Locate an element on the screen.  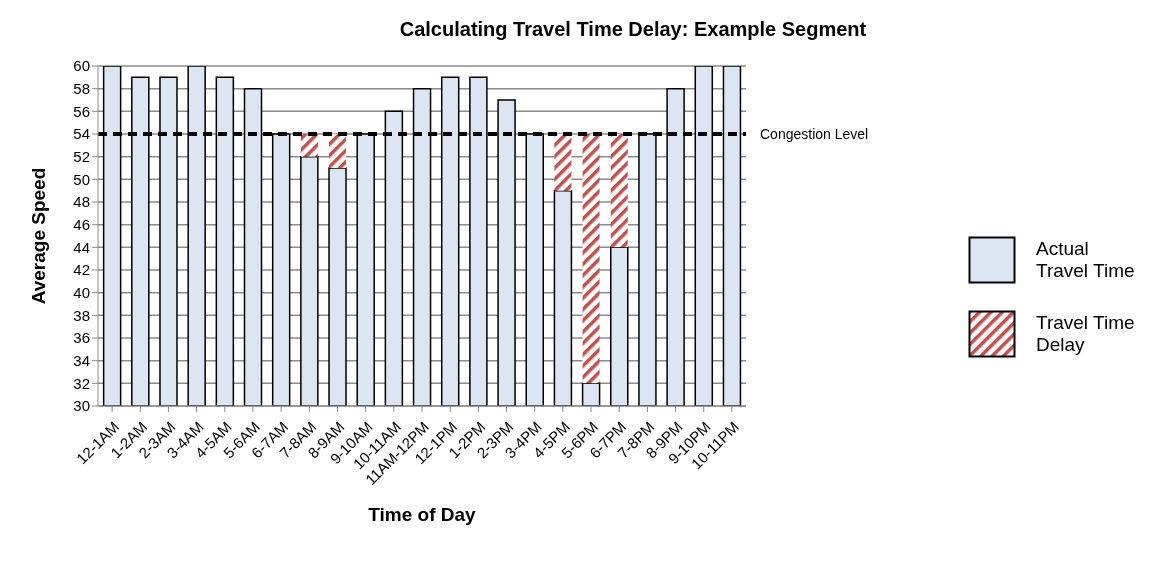
x-axis-title: Time of Day is located at coordinates (422, 514).